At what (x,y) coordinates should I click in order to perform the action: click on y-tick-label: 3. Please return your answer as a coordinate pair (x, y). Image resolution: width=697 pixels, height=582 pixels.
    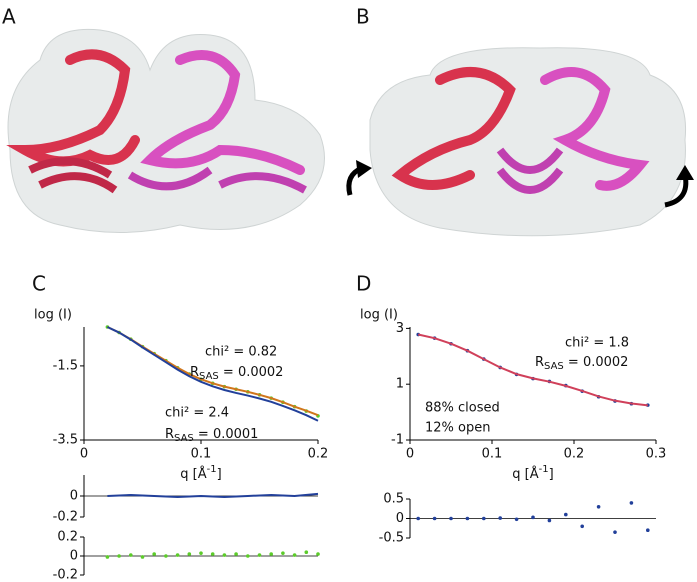
    Looking at the image, I should click on (400, 328).